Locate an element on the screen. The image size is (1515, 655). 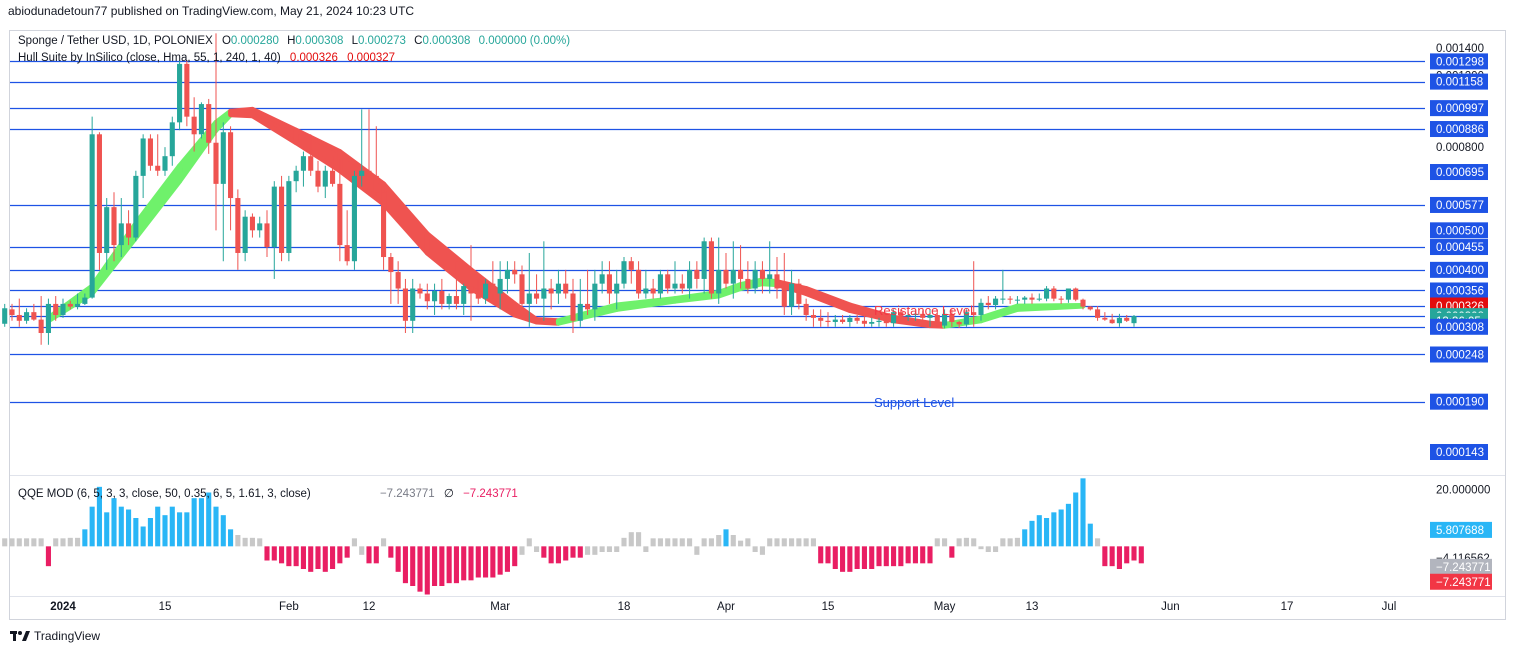
price-axis-box-label: 0.000190 is located at coordinates (1460, 403).